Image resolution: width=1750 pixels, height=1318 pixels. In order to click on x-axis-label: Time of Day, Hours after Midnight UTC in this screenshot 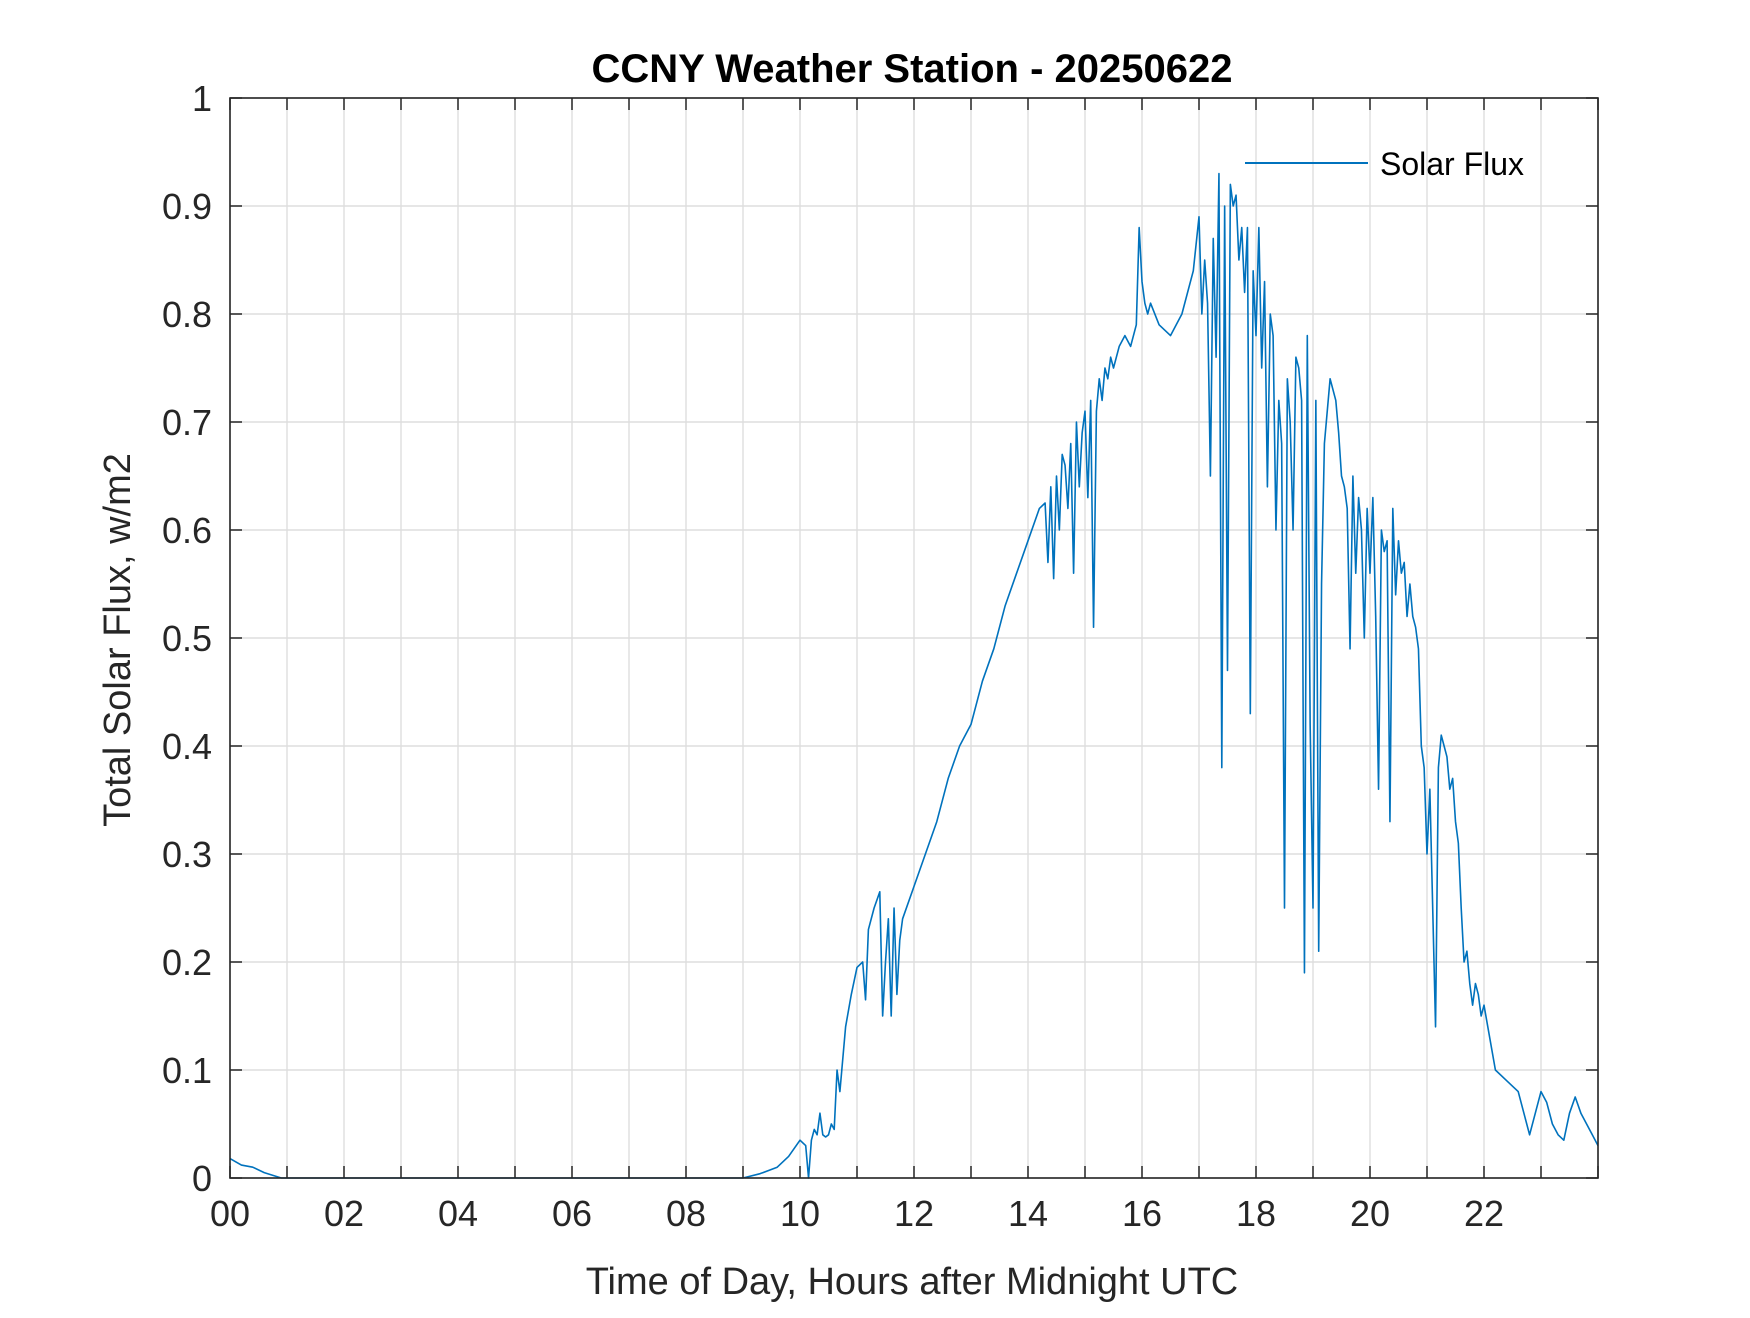, I will do `click(912, 1282)`.